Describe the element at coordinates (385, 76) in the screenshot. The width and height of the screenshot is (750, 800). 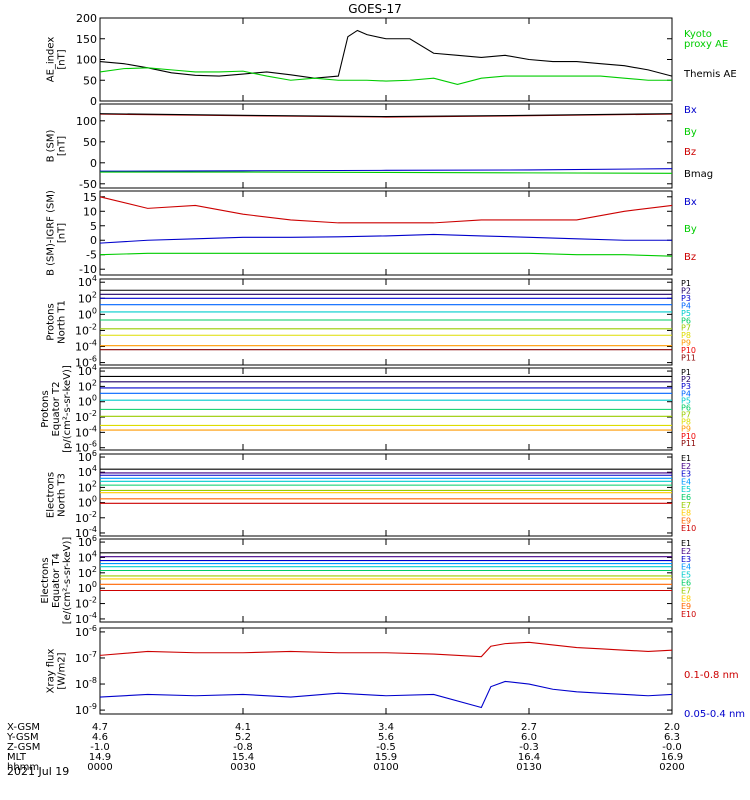
I see `series-kyoto-proxy-ae` at that location.